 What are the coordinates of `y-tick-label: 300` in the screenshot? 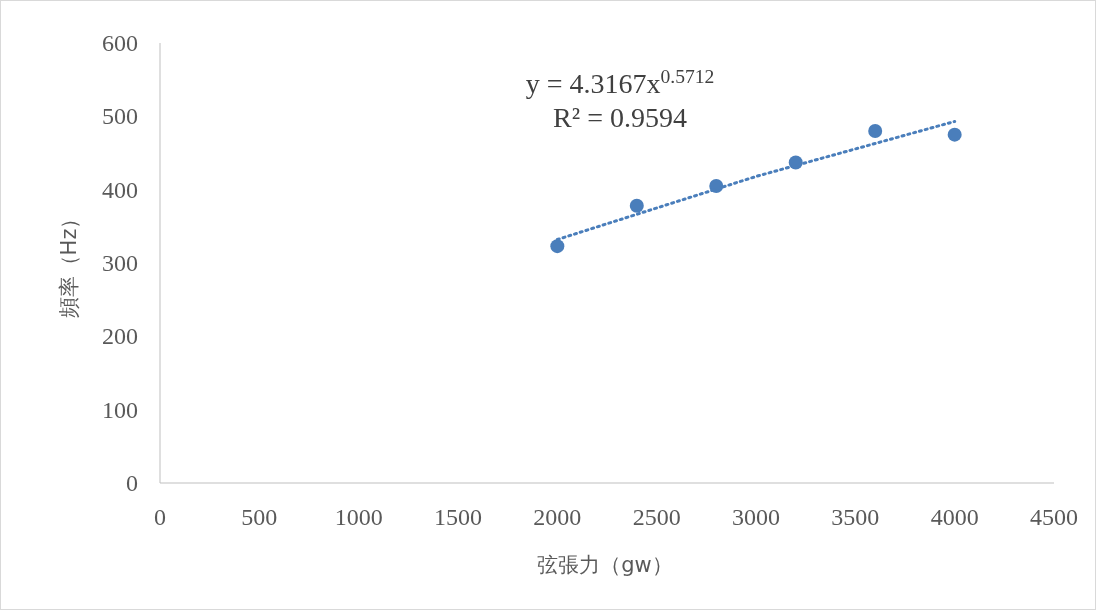 It's located at (120, 263).